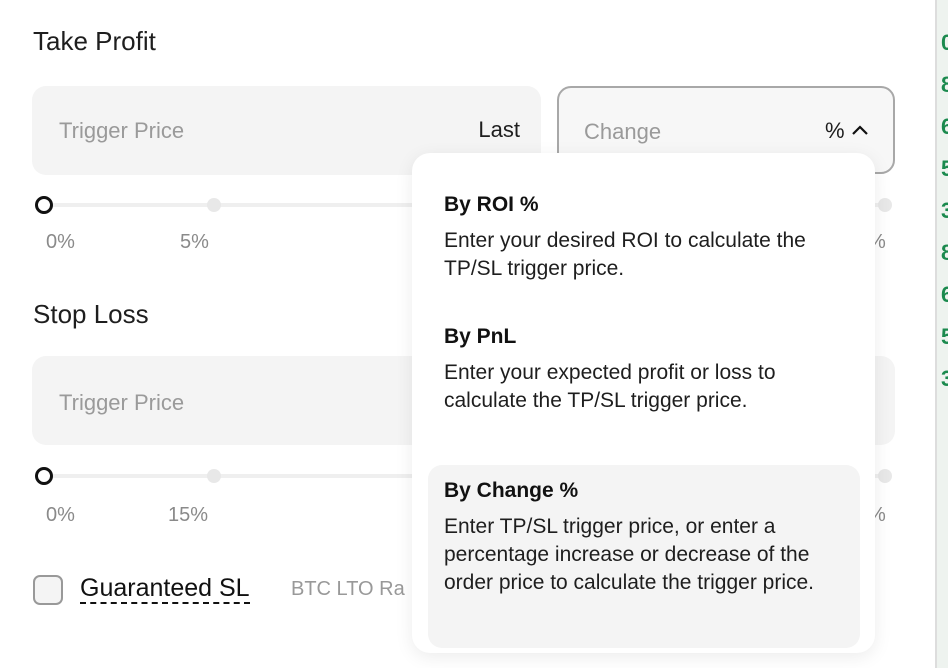  What do you see at coordinates (60, 242) in the screenshot?
I see `tp-tick-label: 0%` at bounding box center [60, 242].